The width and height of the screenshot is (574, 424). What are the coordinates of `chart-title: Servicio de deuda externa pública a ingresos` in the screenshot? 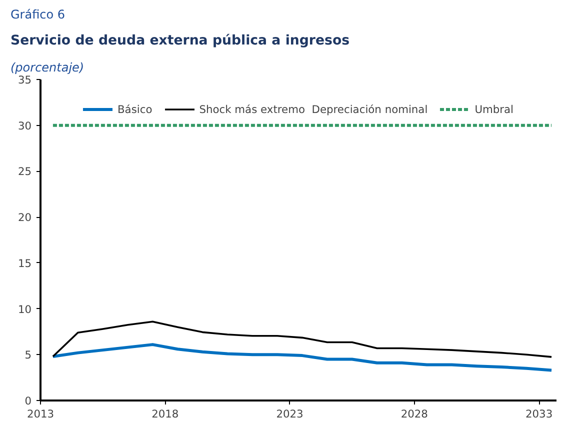 It's located at (180, 41).